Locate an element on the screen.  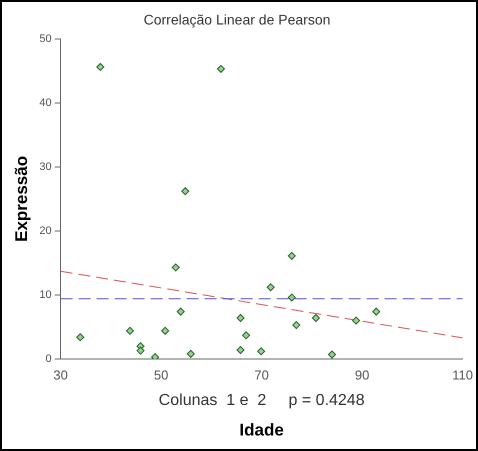
y-axis-title: Expressão is located at coordinates (21, 199).